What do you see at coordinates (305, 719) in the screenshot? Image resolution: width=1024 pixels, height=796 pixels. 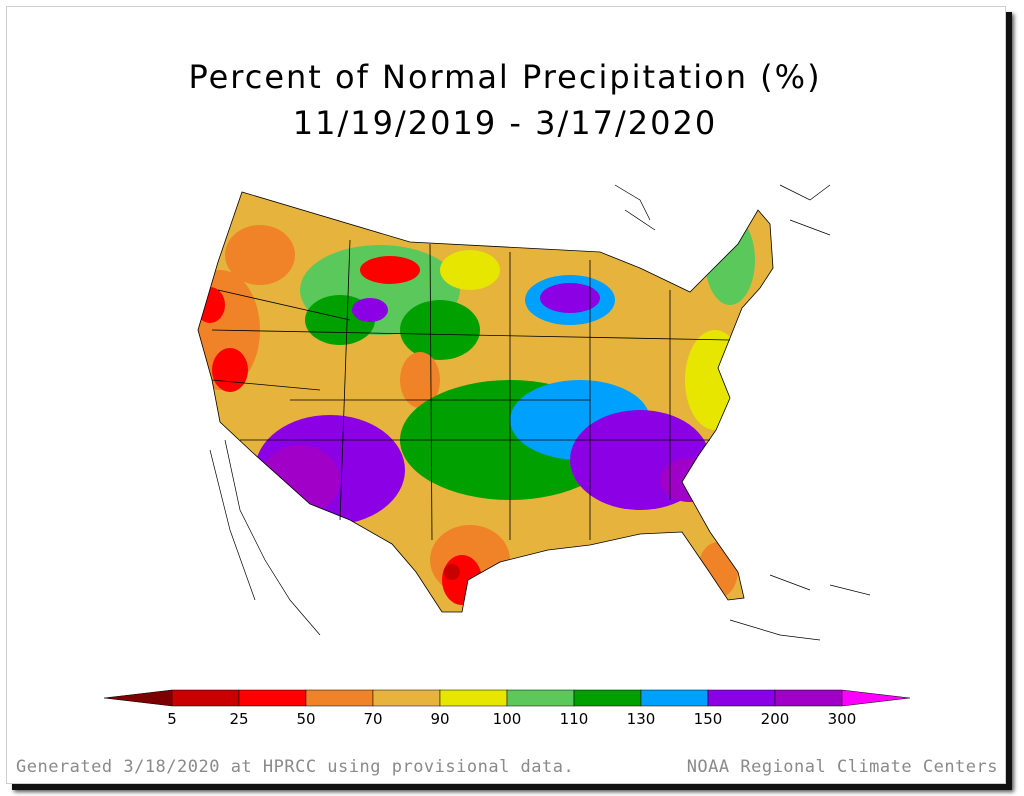 I see `legend-tick-label: 50` at bounding box center [305, 719].